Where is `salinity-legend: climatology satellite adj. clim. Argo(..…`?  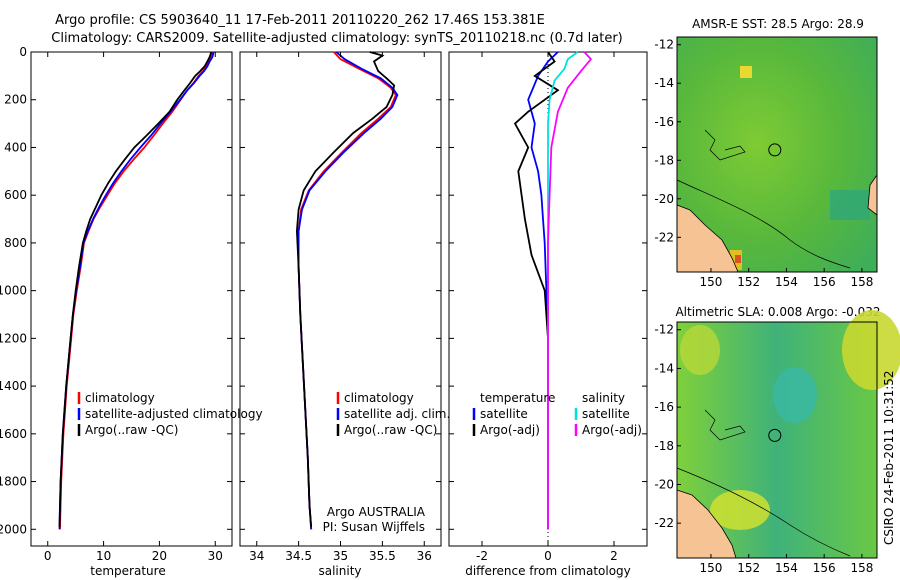 salinity-legend: climatology satellite adj. clim. Argo(..… is located at coordinates (393, 414).